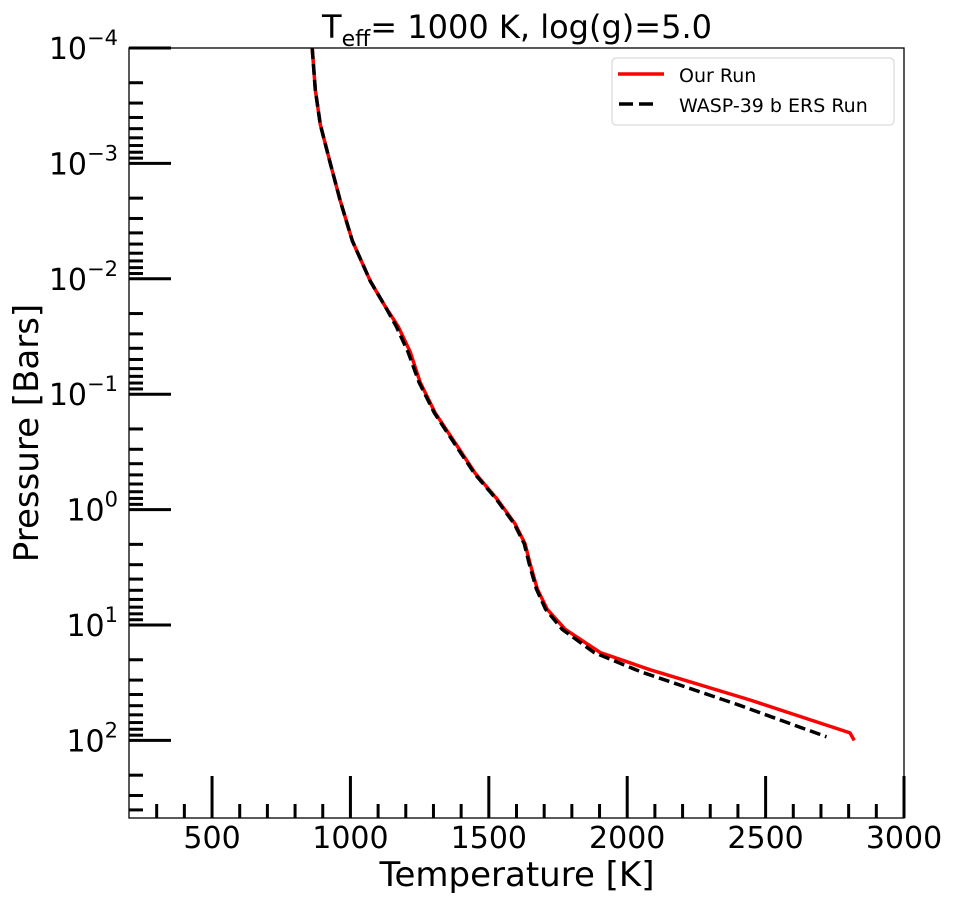  Describe the element at coordinates (83, 277) in the screenshot. I see `y-tick-label: 10⁻²` at that location.